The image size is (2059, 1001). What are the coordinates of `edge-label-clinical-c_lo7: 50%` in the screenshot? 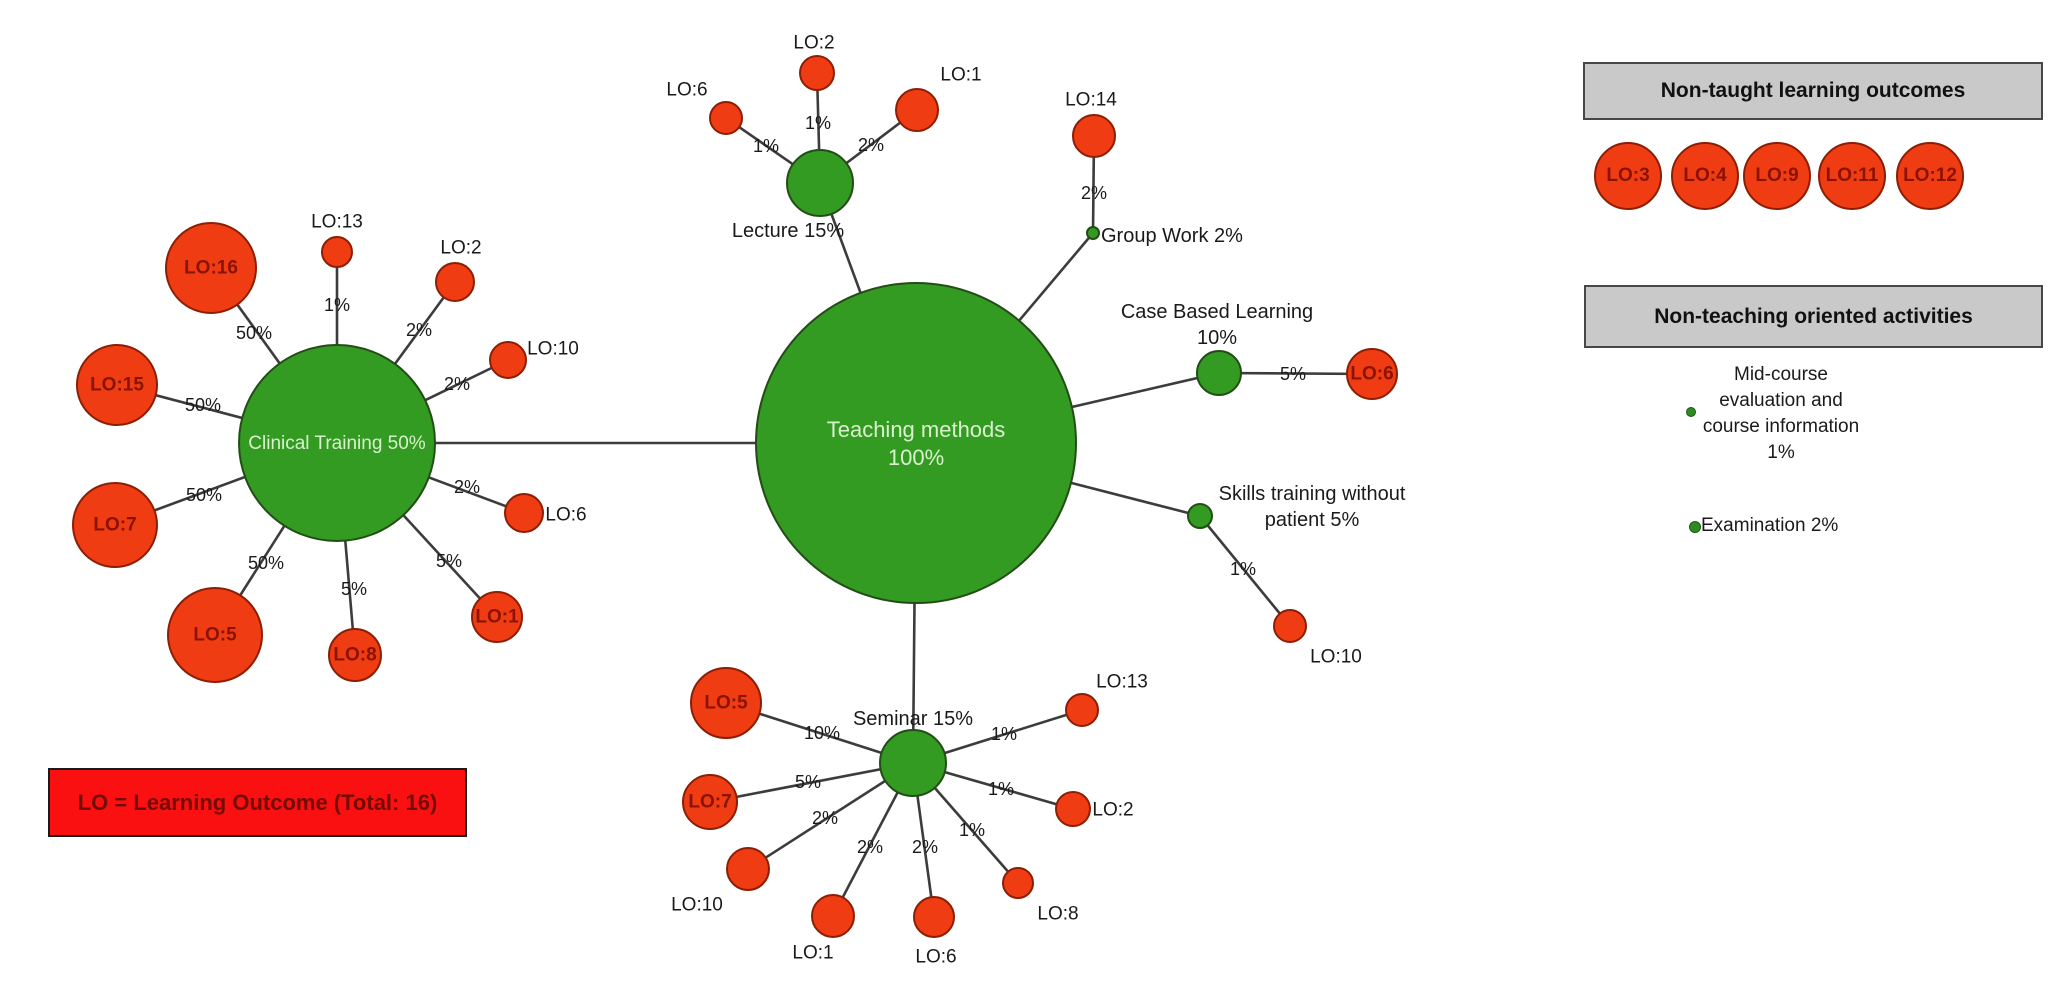 It's located at (204, 495).